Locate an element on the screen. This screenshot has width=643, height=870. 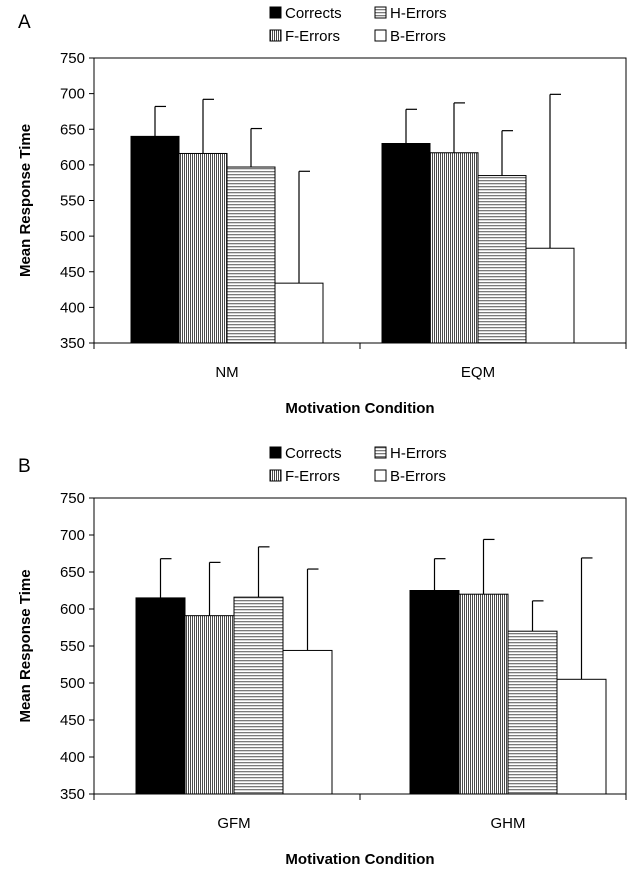
x-category-label: GHM is located at coordinates (508, 823).